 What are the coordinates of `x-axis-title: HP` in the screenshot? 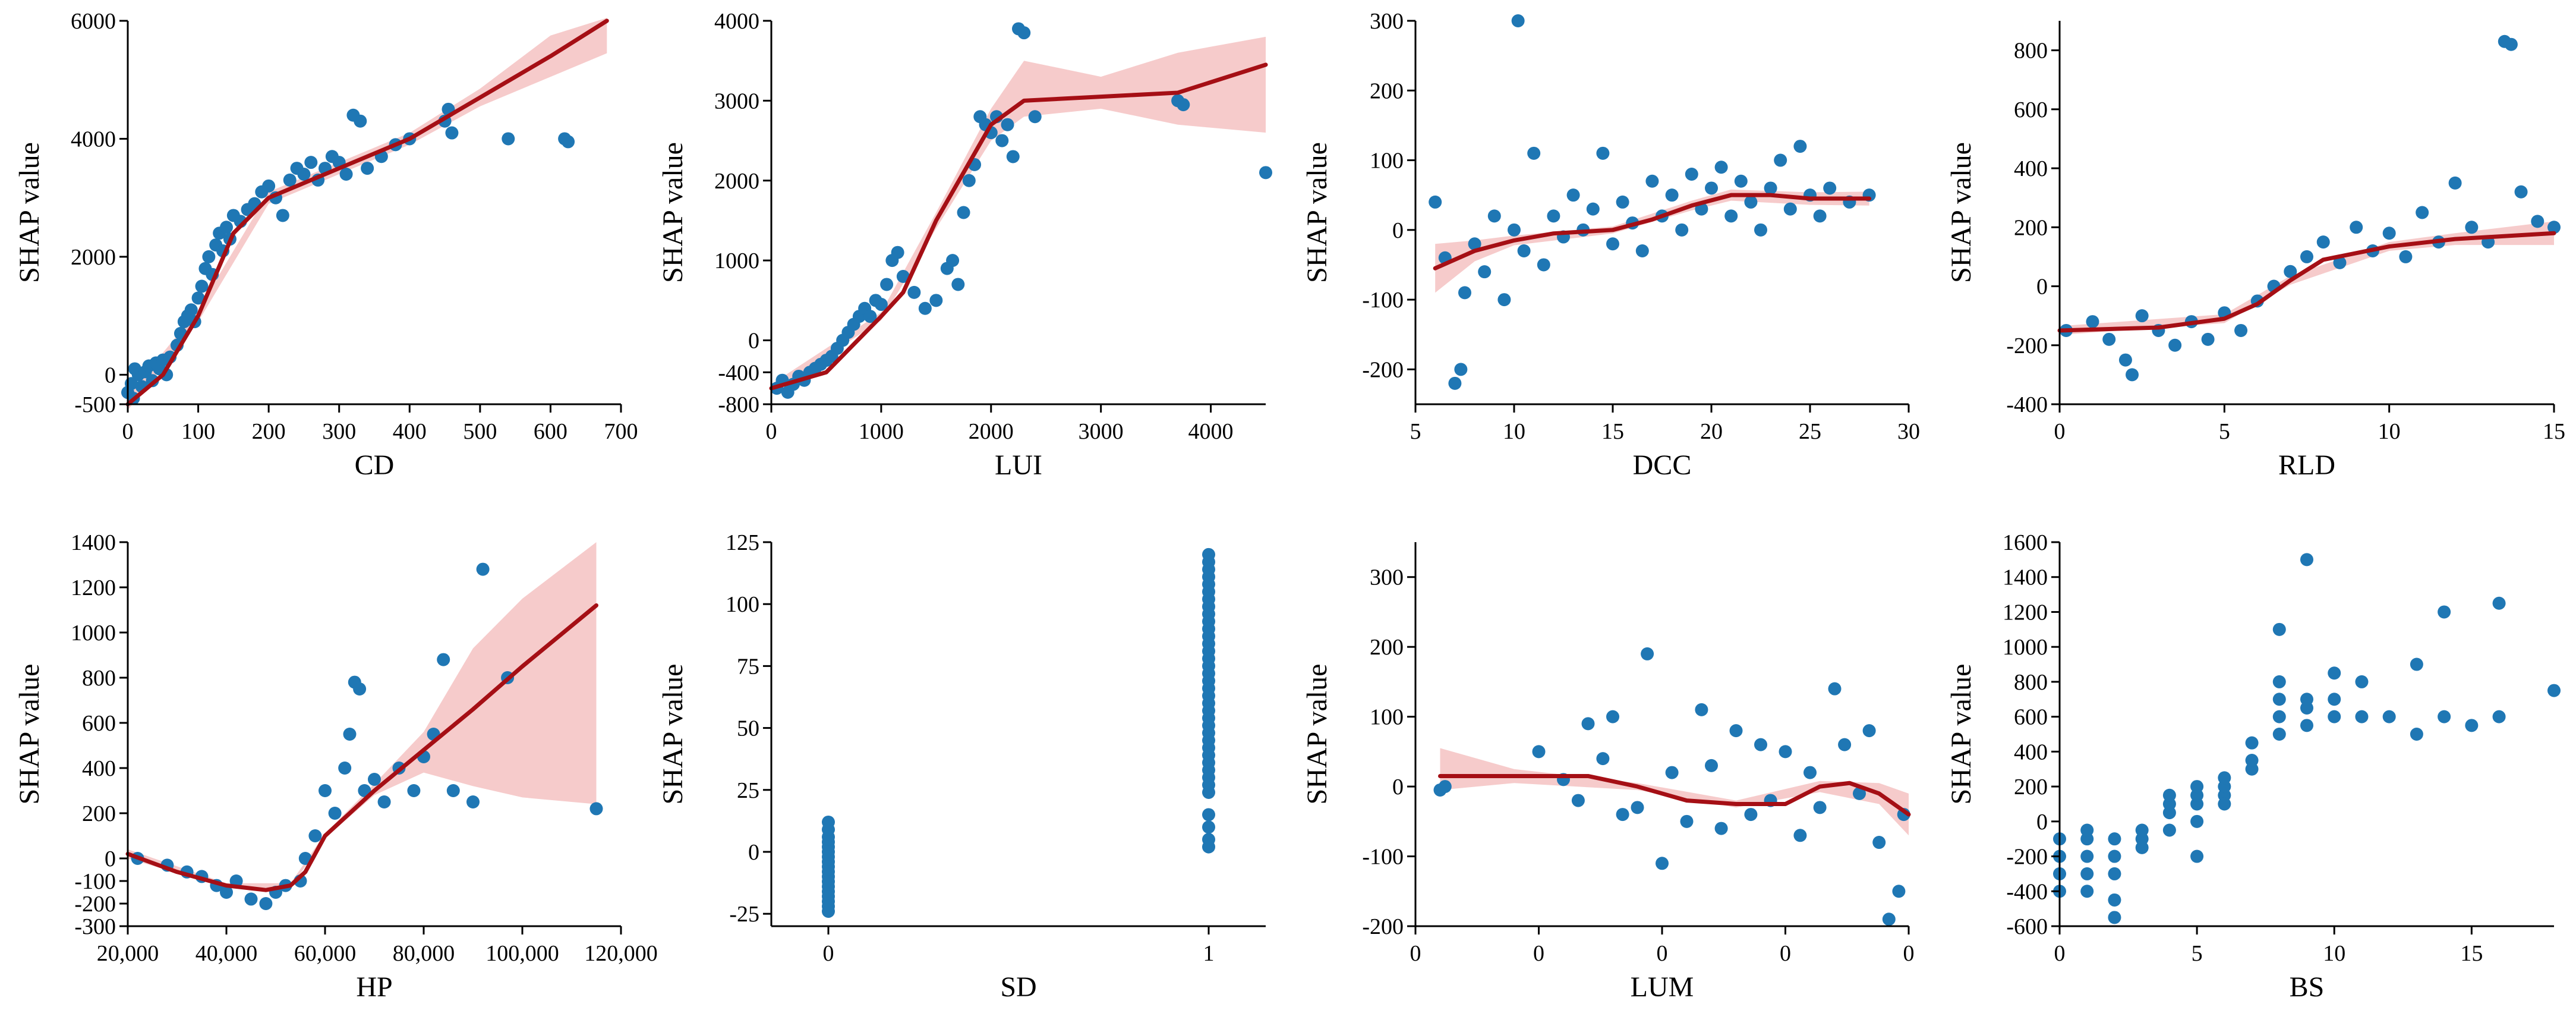 It's located at (374, 987).